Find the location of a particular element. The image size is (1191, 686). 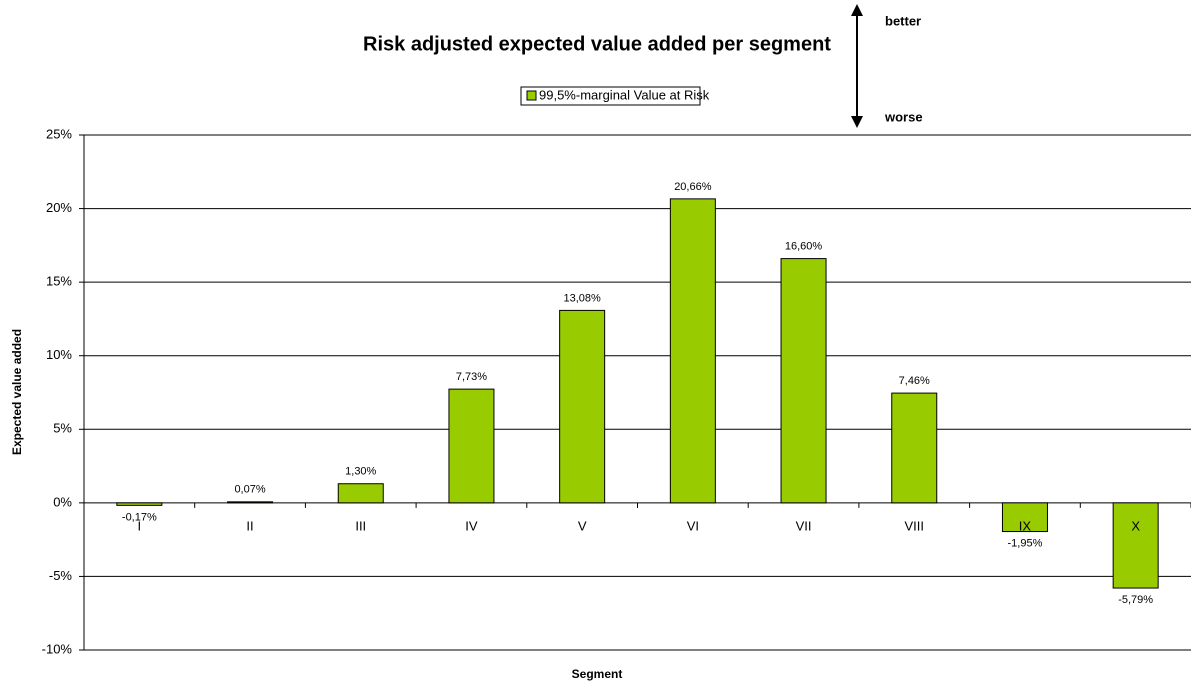

data-label: 7,73% is located at coordinates (471, 377).